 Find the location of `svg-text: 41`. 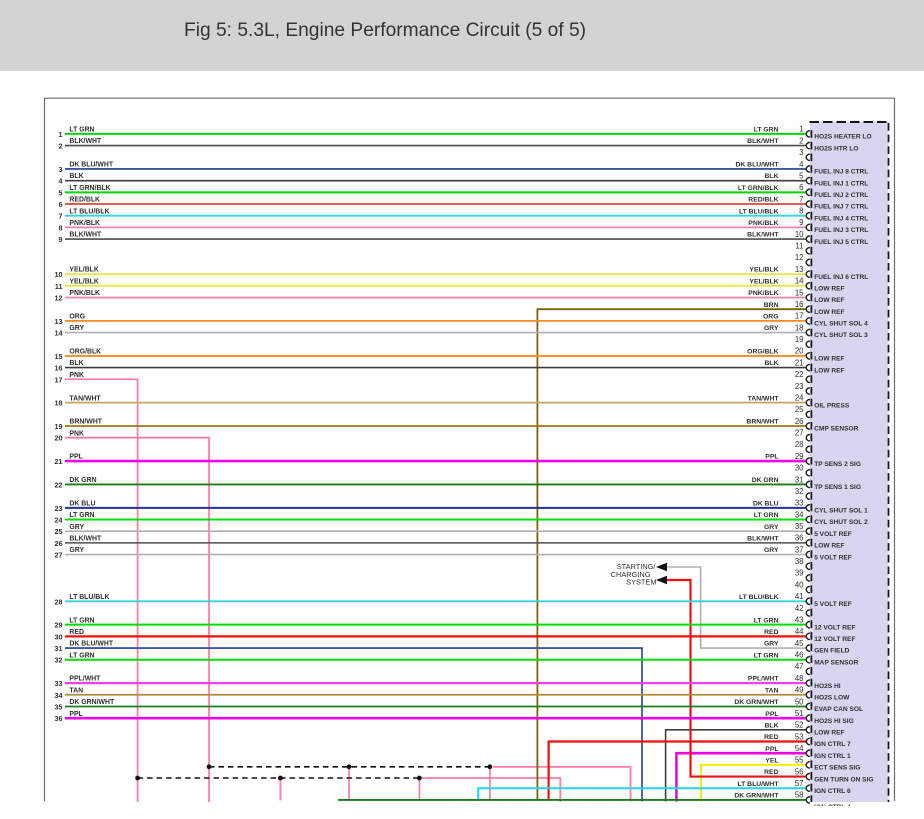

svg-text: 41 is located at coordinates (799, 596).